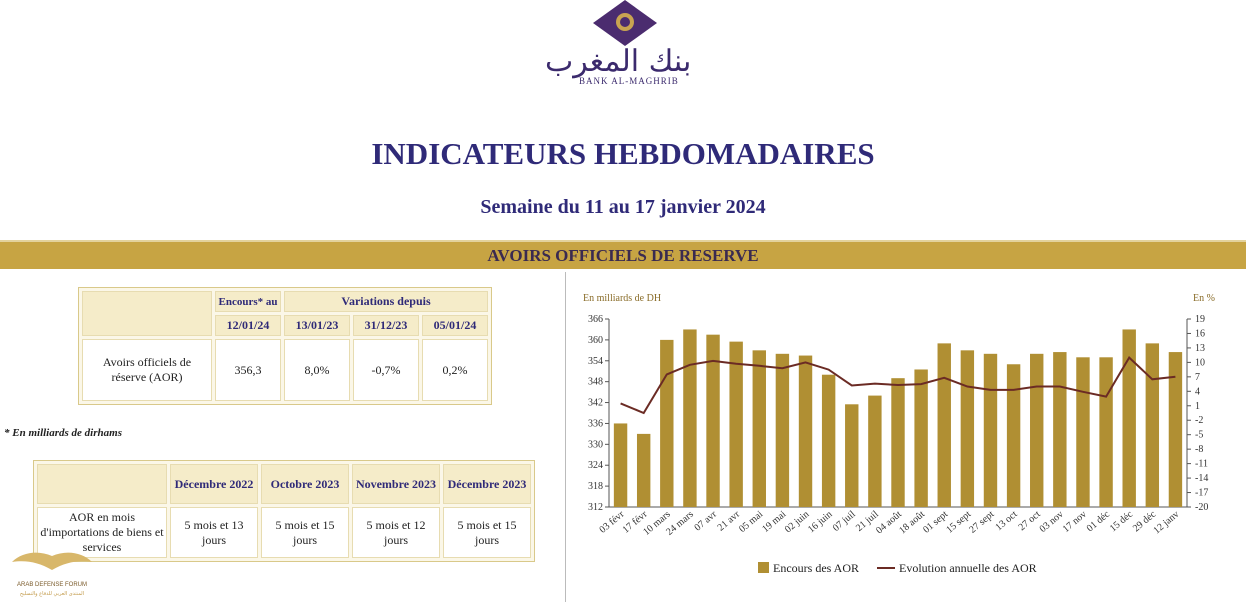 This screenshot has width=1246, height=603. I want to click on y-tick-label-right: -17, so click(1201, 493).